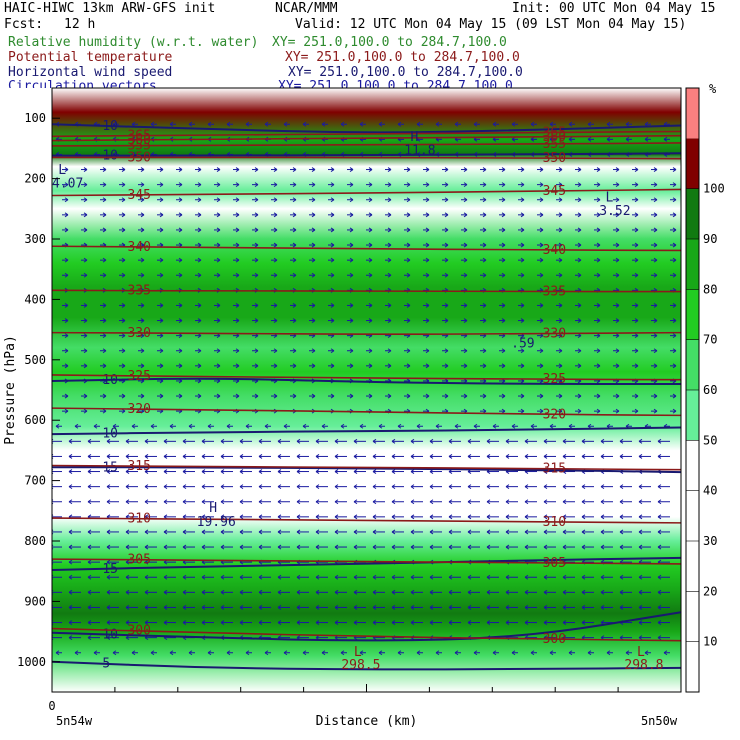  I want to click on field-xy-wind: XY= 251.0,100.0 to 284.7,100.0, so click(405, 72).